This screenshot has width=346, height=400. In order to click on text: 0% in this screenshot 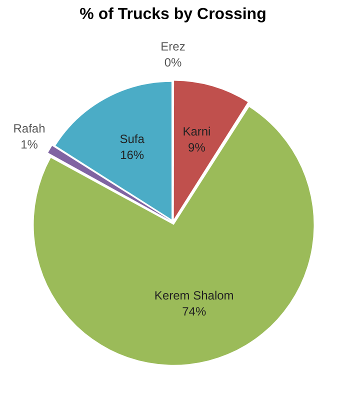, I will do `click(173, 62)`.